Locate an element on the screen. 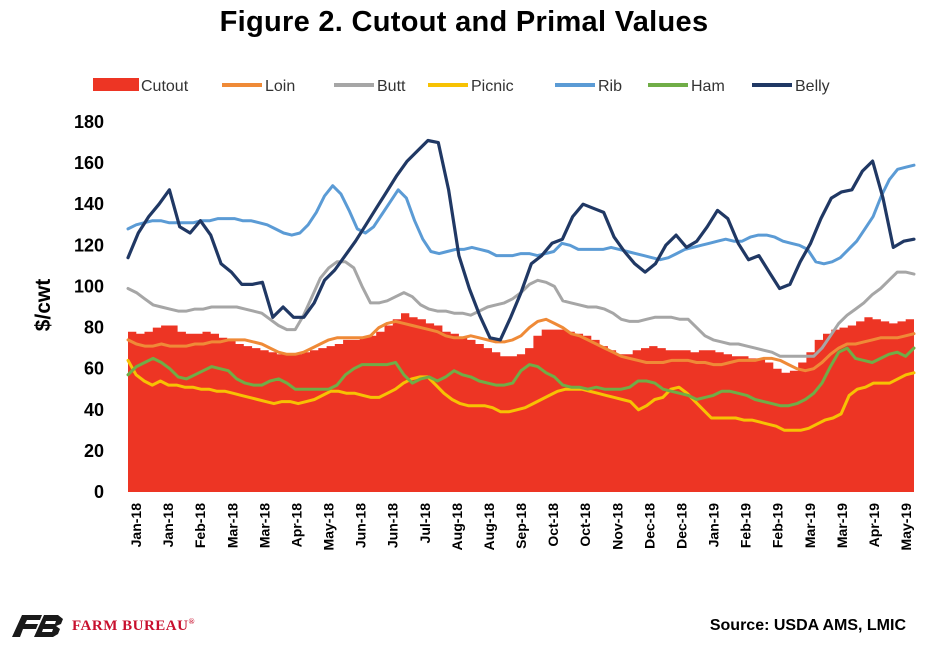  y-tick-label: 180 is located at coordinates (89, 122).